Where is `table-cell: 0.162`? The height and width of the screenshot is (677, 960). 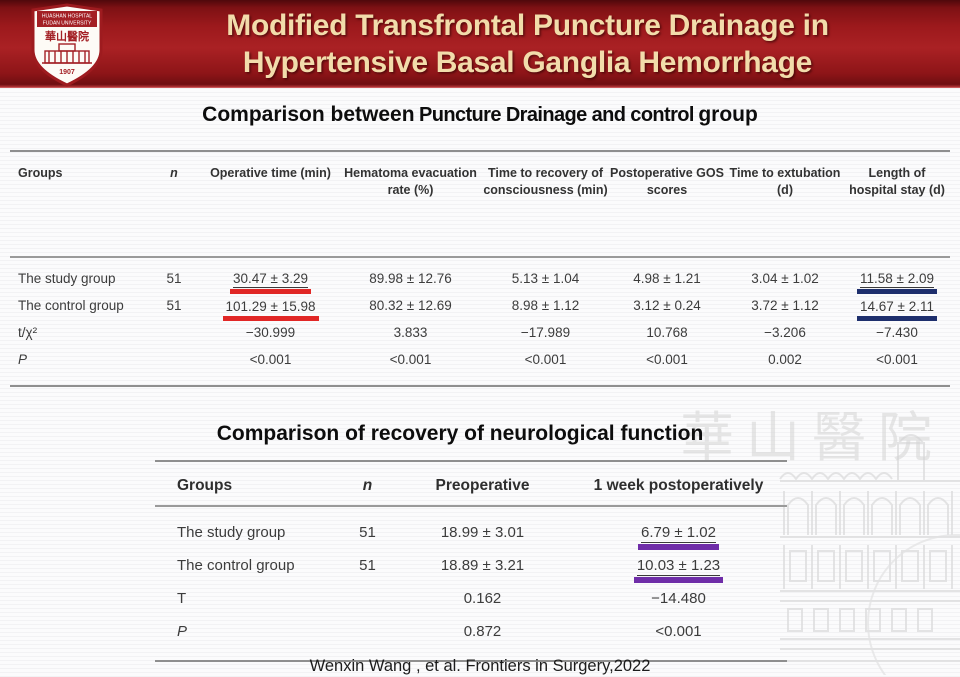 table-cell: 0.162 is located at coordinates (482, 598).